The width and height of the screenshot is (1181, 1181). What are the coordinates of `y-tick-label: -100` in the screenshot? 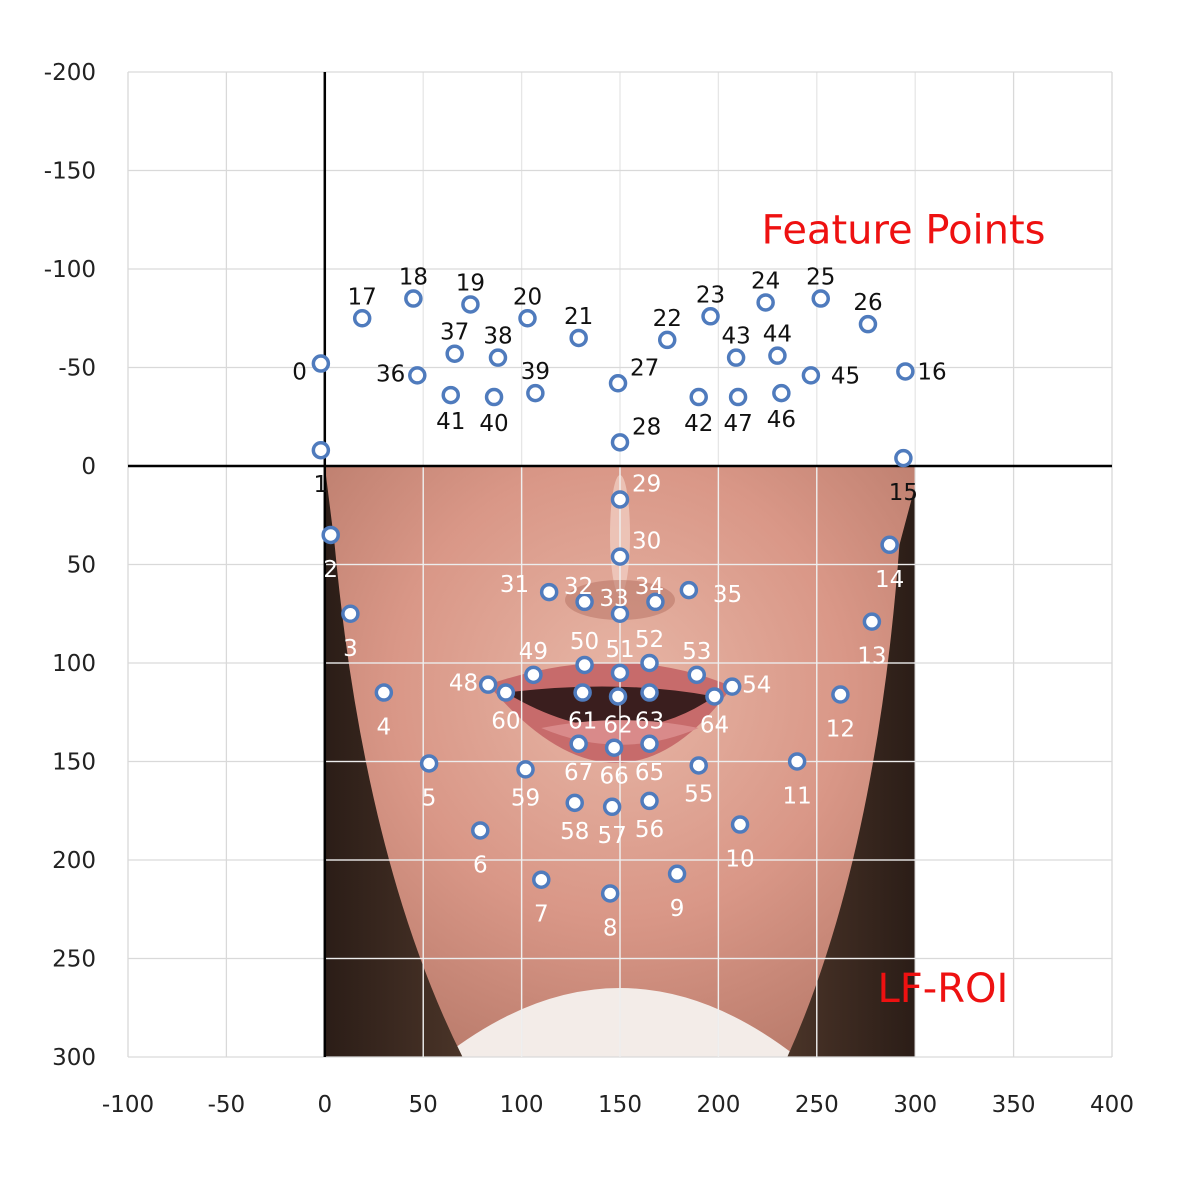 It's located at (70, 270).